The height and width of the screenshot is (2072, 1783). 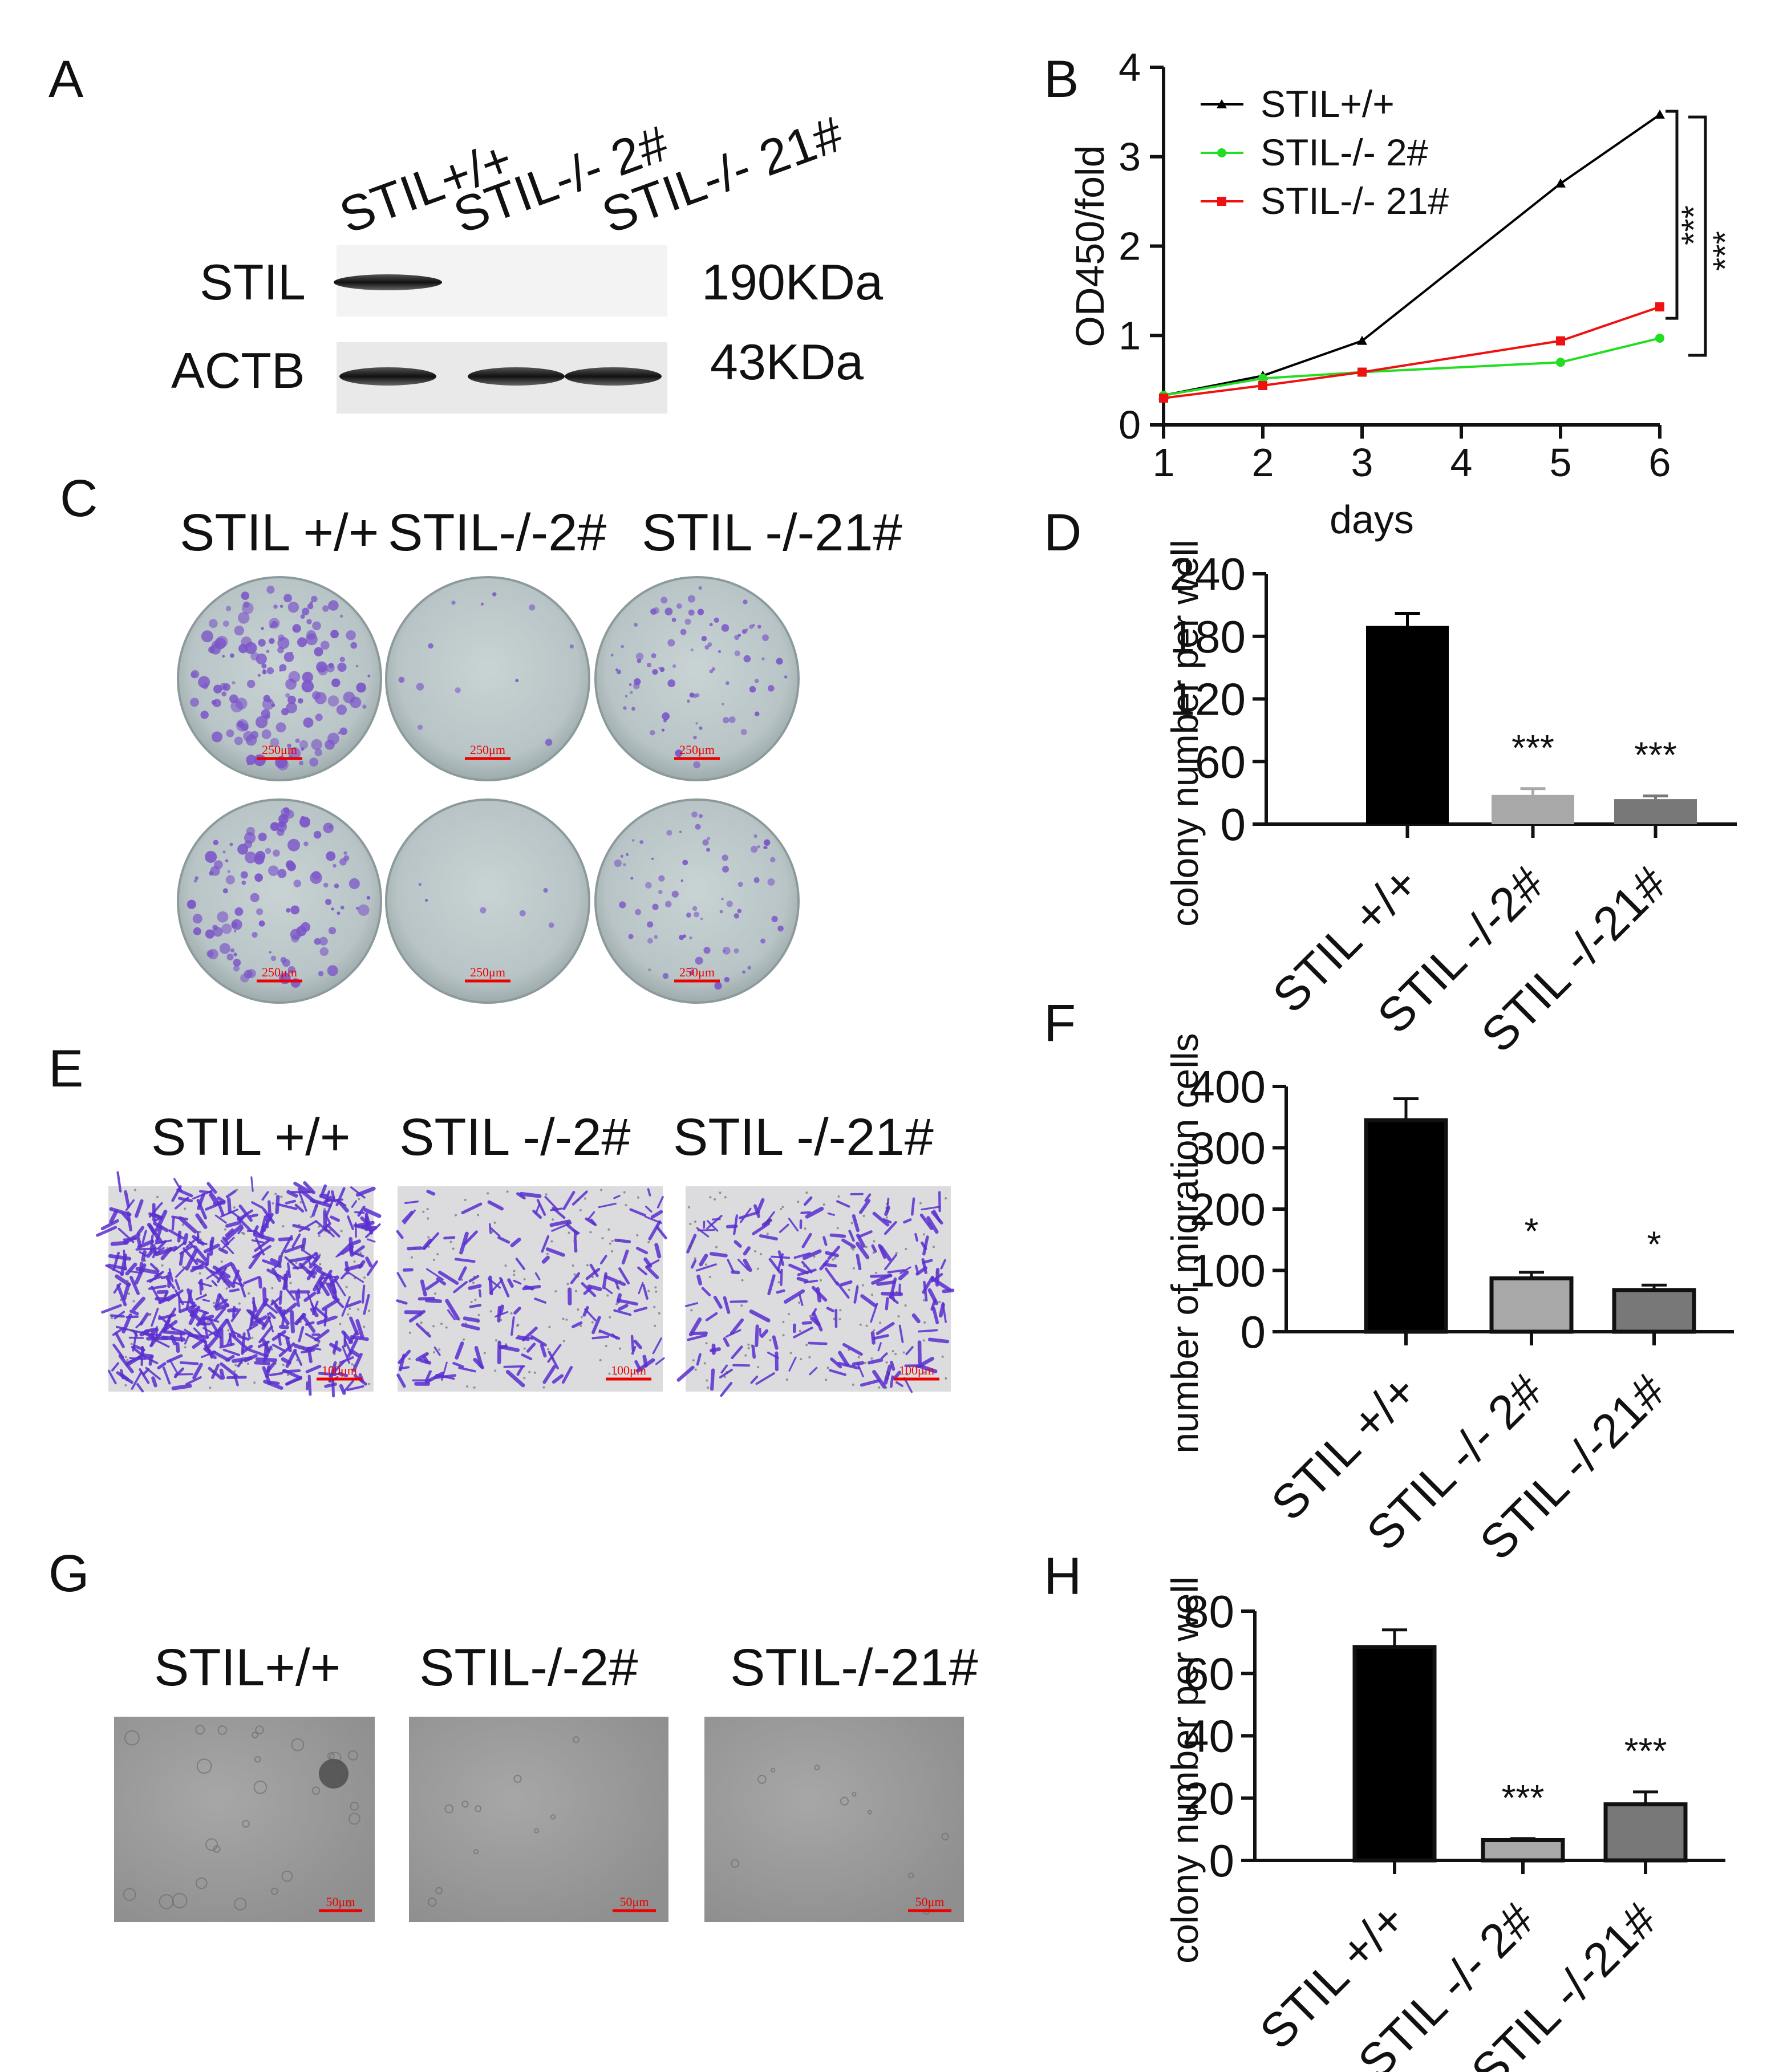 What do you see at coordinates (787, 362) in the screenshot?
I see `blot-size-actb: 43KDa` at bounding box center [787, 362].